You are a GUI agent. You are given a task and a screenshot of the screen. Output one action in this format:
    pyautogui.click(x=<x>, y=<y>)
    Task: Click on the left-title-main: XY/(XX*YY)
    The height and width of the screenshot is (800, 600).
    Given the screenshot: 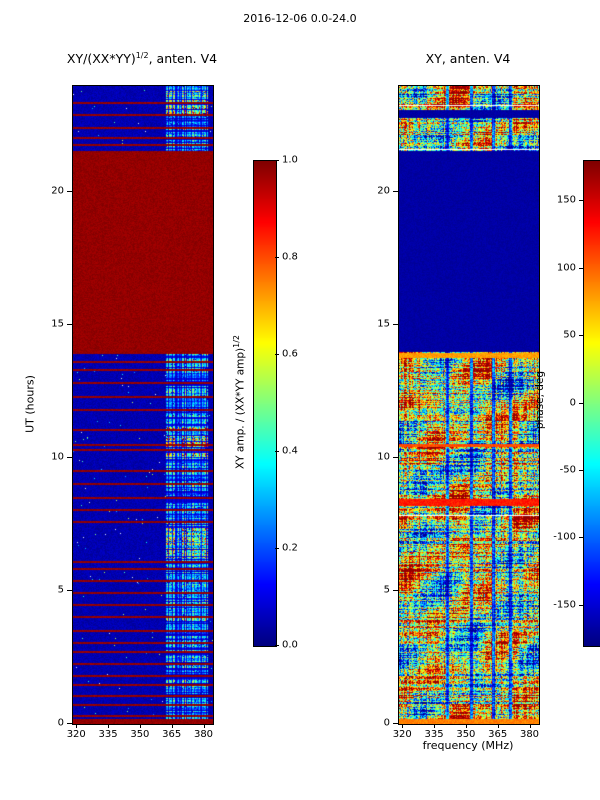 What is the action you would take?
    pyautogui.click(x=101, y=59)
    